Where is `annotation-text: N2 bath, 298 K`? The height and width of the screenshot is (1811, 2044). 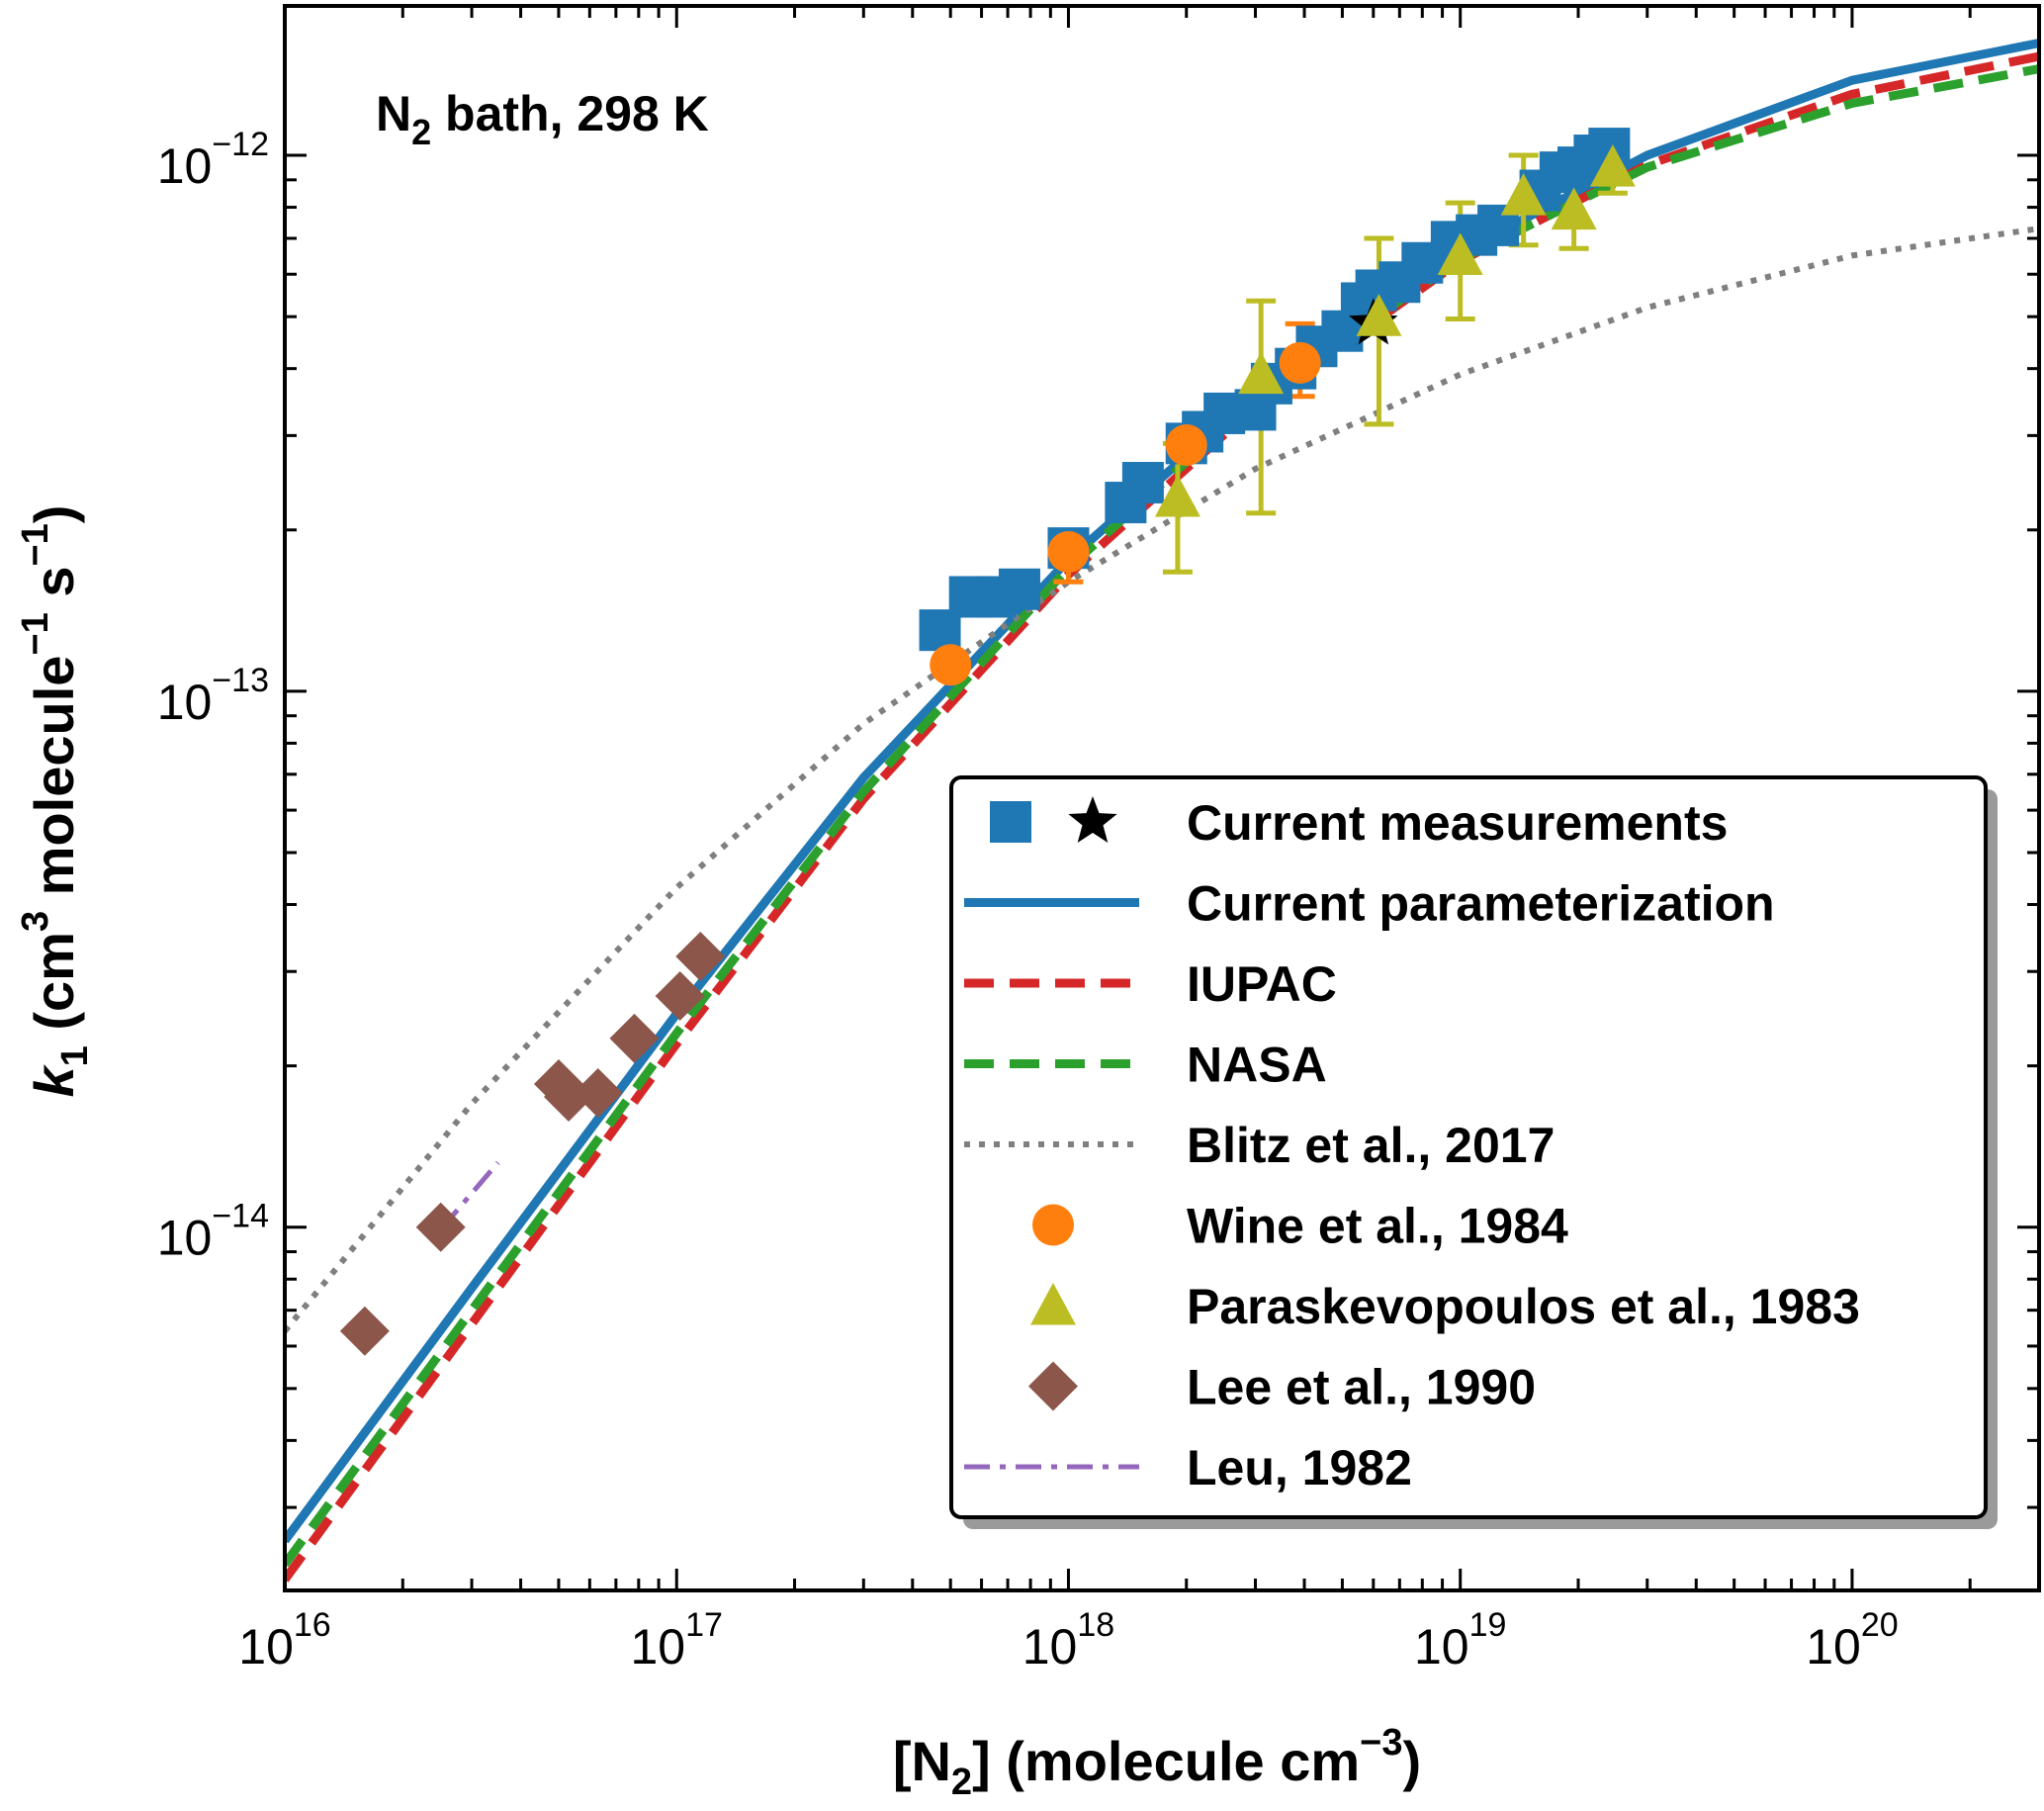 annotation-text: N2 bath, 298 K is located at coordinates (542, 119).